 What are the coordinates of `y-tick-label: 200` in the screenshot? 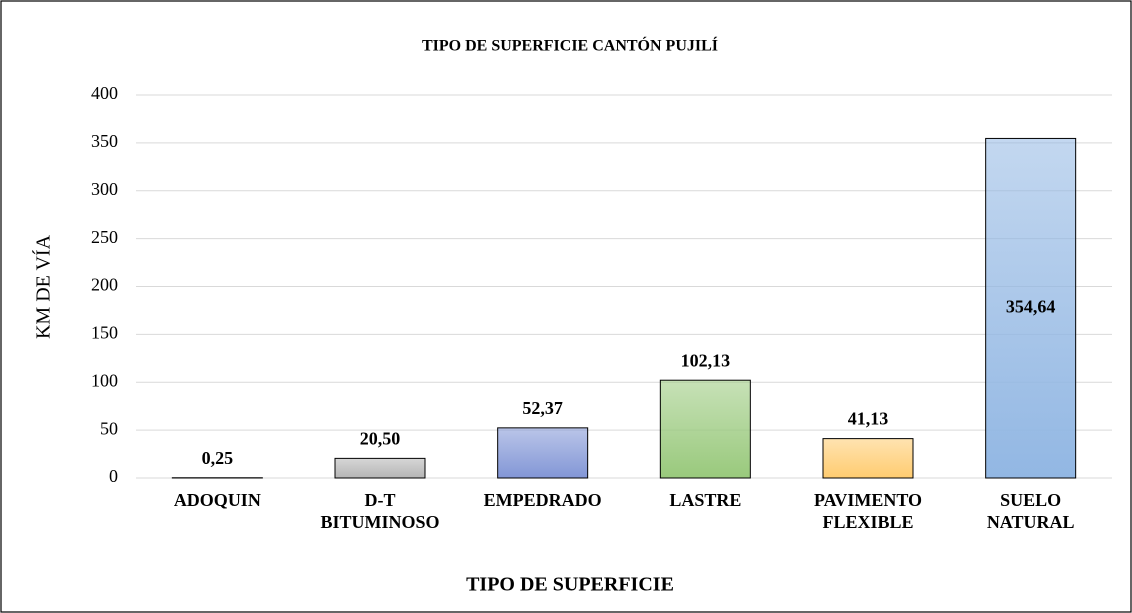 It's located at (104, 285).